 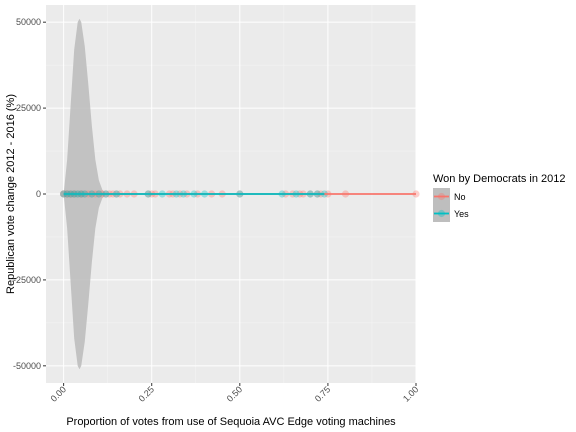 I want to click on legend-label-no: No, so click(x=460, y=197).